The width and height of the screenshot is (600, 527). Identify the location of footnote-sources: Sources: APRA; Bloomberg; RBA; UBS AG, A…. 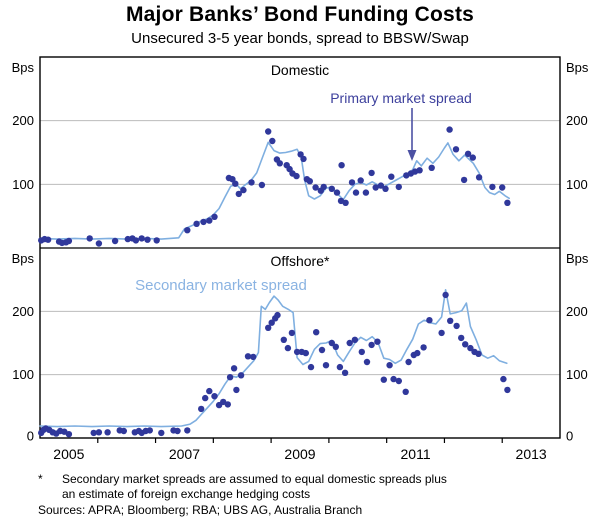
(200, 510).